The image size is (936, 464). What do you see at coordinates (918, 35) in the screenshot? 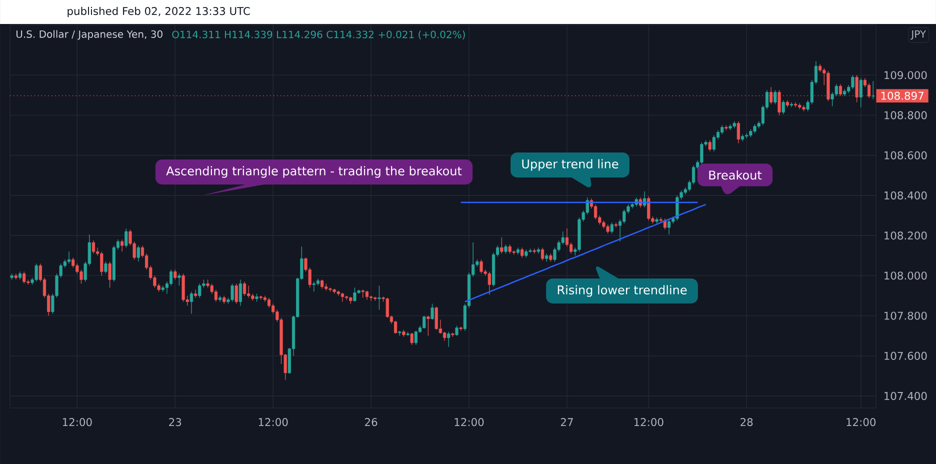
I see `text: JPY` at bounding box center [918, 35].